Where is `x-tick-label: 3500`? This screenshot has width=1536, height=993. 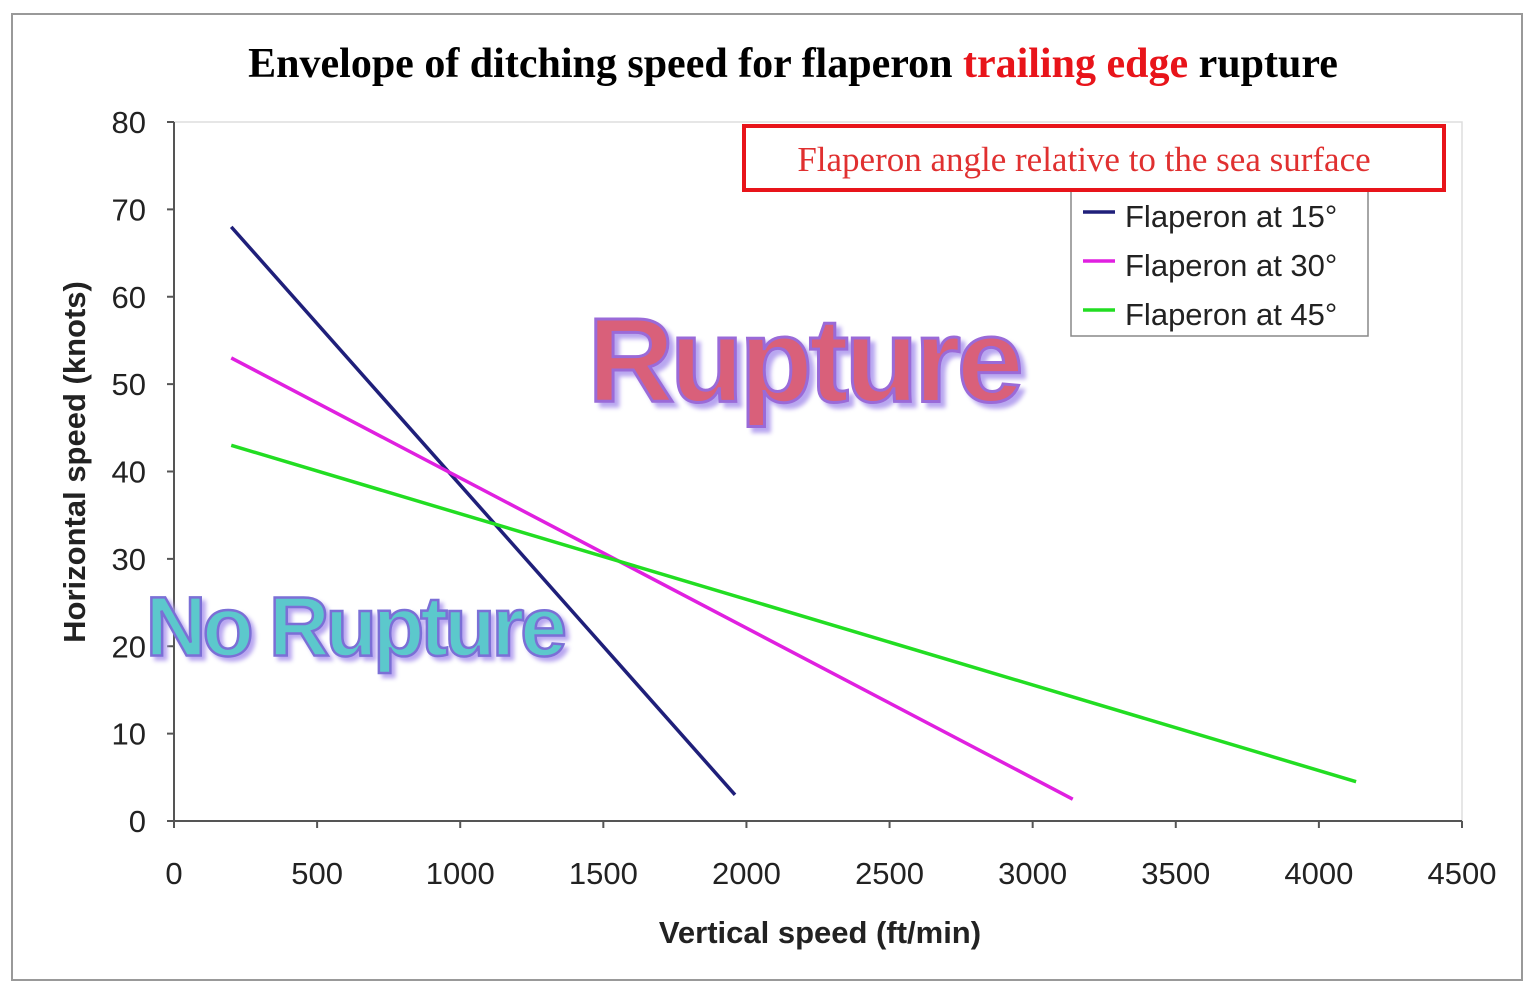
x-tick-label: 3500 is located at coordinates (1175, 873).